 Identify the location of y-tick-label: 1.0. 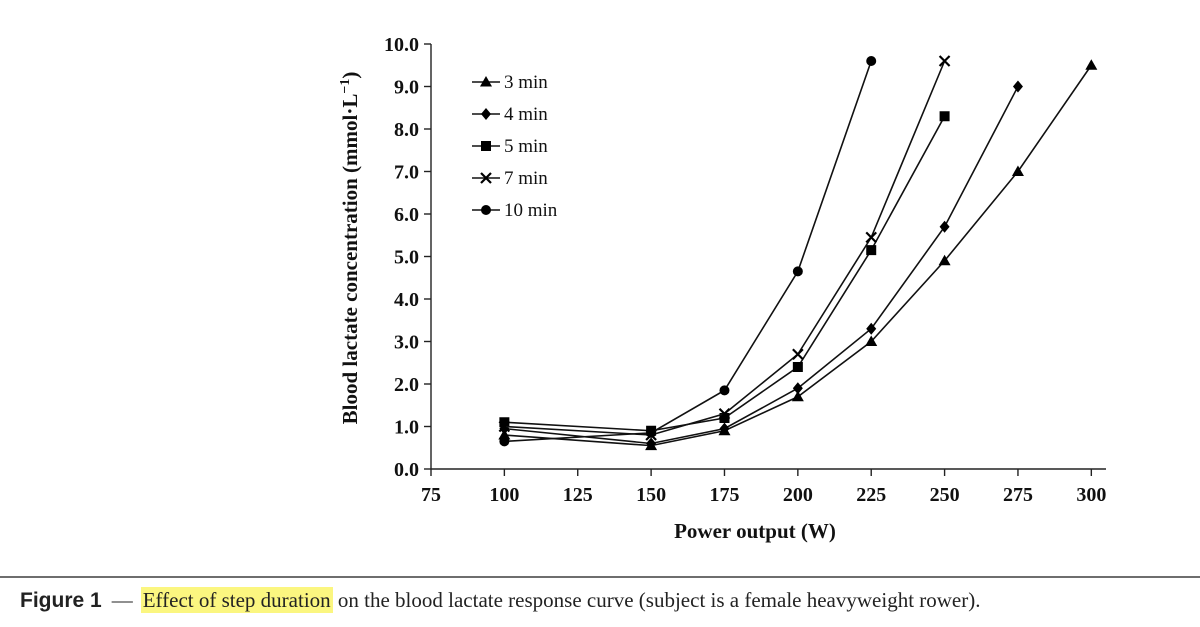
(406, 428).